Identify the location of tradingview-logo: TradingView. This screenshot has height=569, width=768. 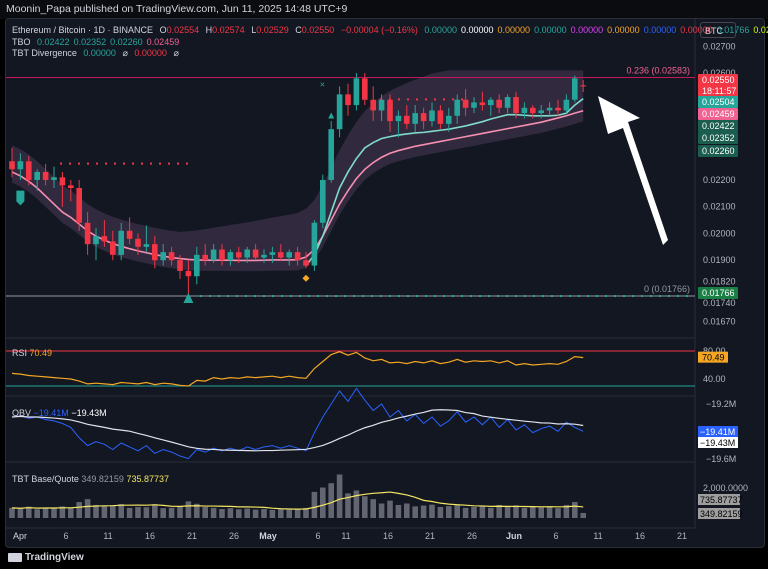
(46, 557).